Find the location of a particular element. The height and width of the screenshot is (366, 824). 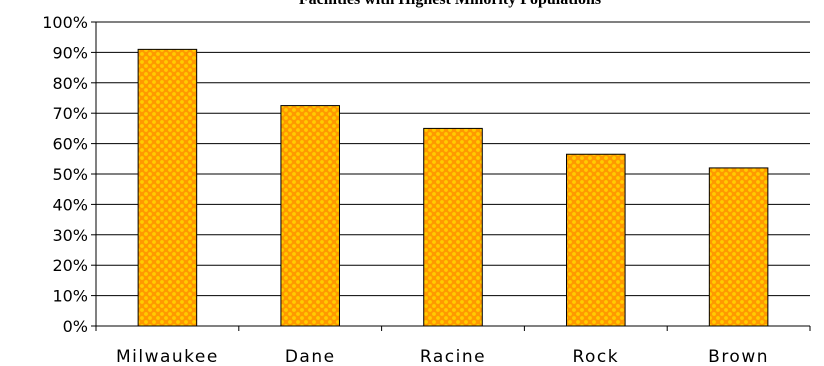

x-category-label: Milwaukee is located at coordinates (167, 356).